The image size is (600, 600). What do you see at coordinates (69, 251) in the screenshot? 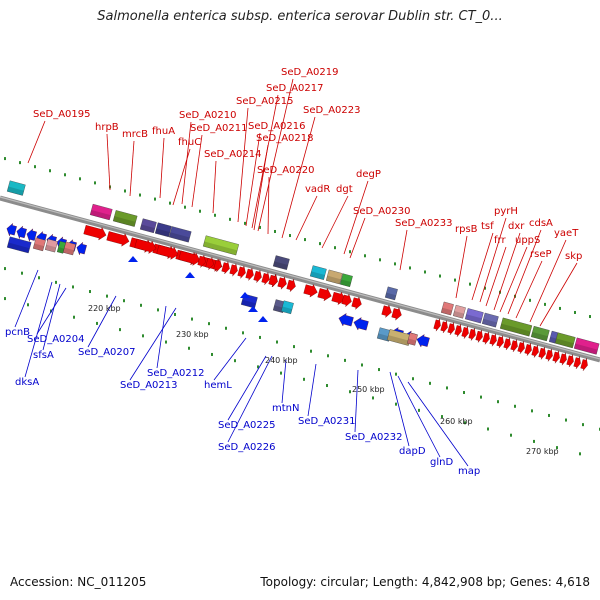
I see `gene-block-rev-4-shade` at bounding box center [69, 251].